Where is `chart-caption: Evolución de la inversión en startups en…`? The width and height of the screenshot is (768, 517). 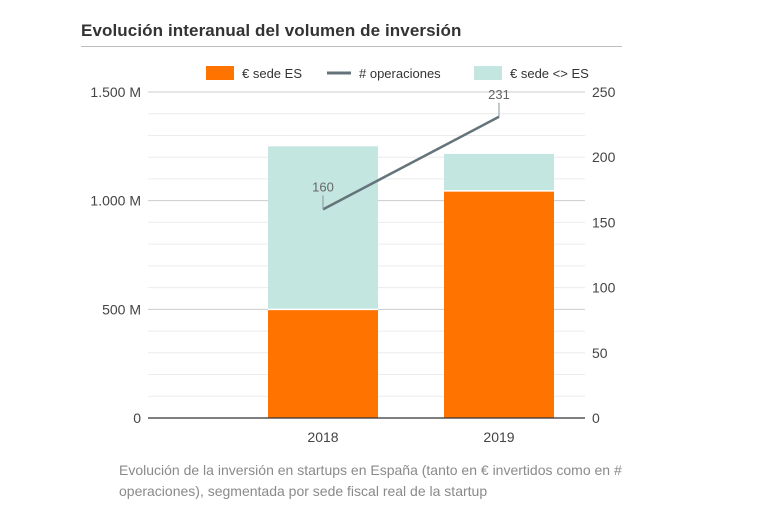 chart-caption: Evolución de la inversión en startups en… is located at coordinates (370, 480).